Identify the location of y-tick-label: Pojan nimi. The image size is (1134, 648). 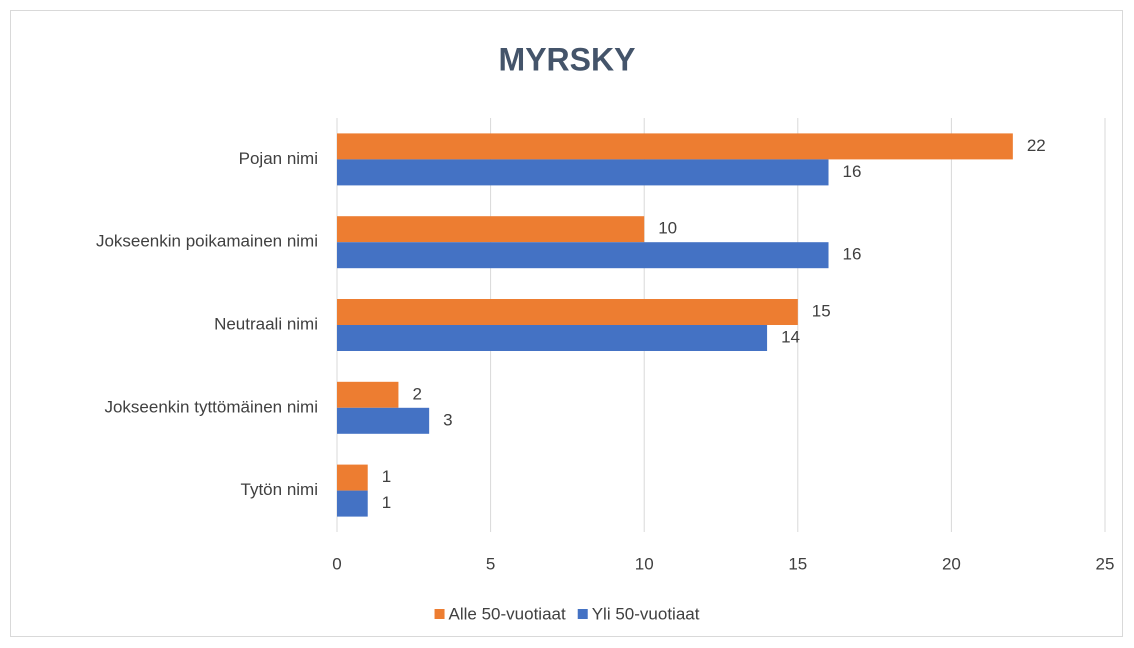
(278, 158).